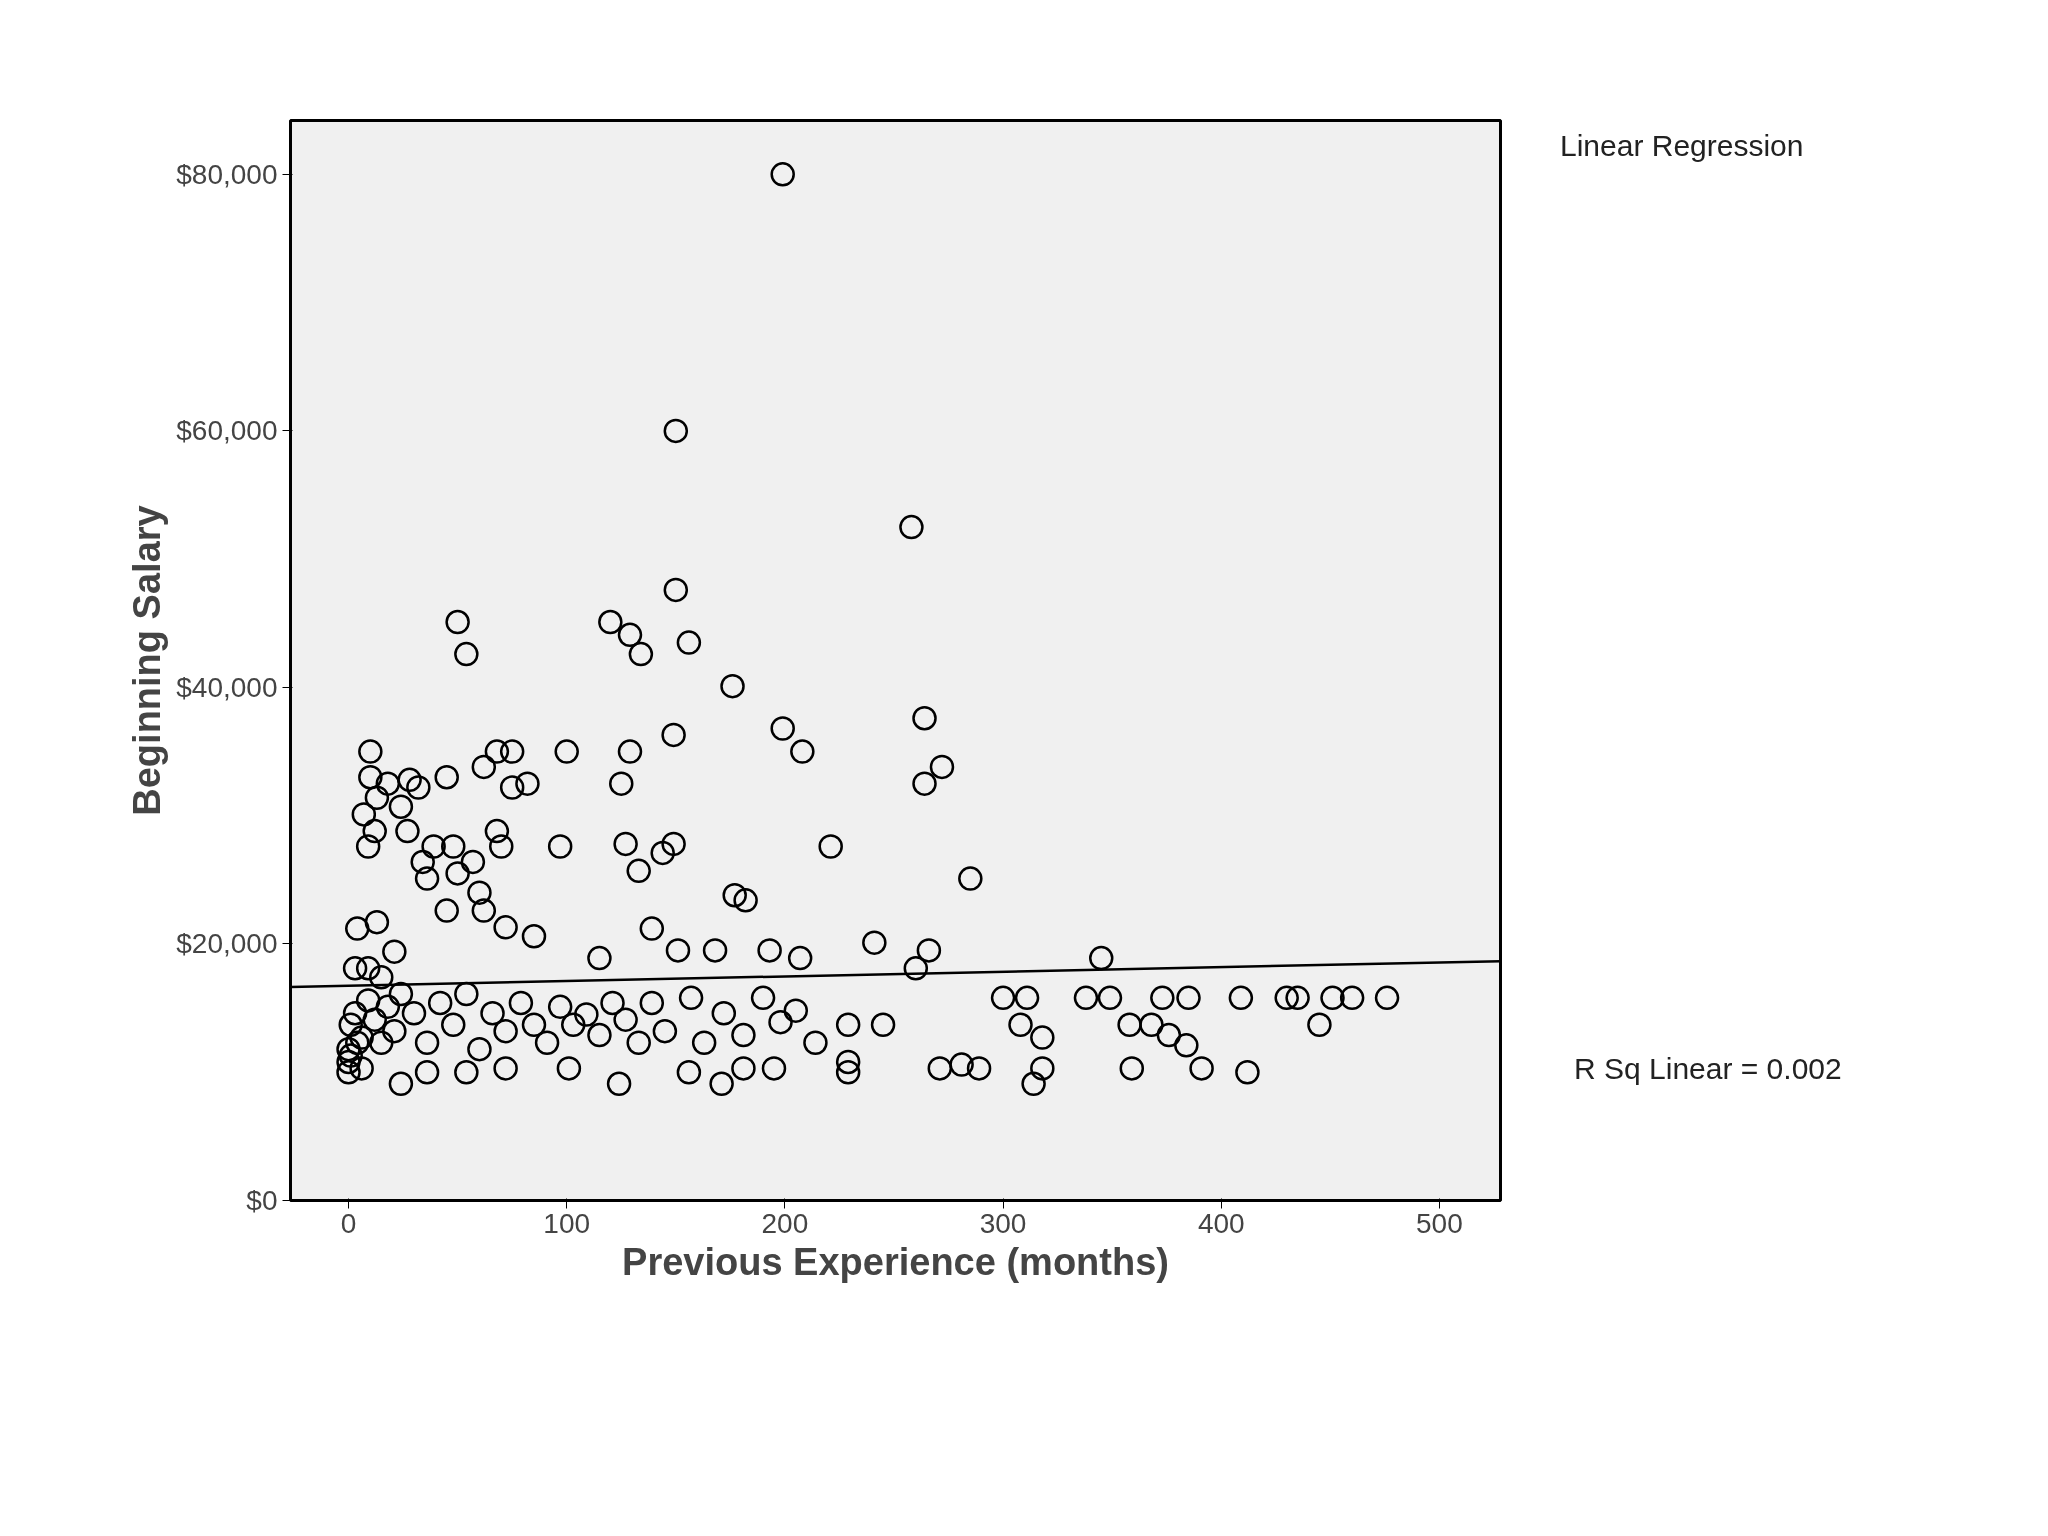 The height and width of the screenshot is (1536, 2048). I want to click on x-tick-label: 400, so click(1221, 1223).